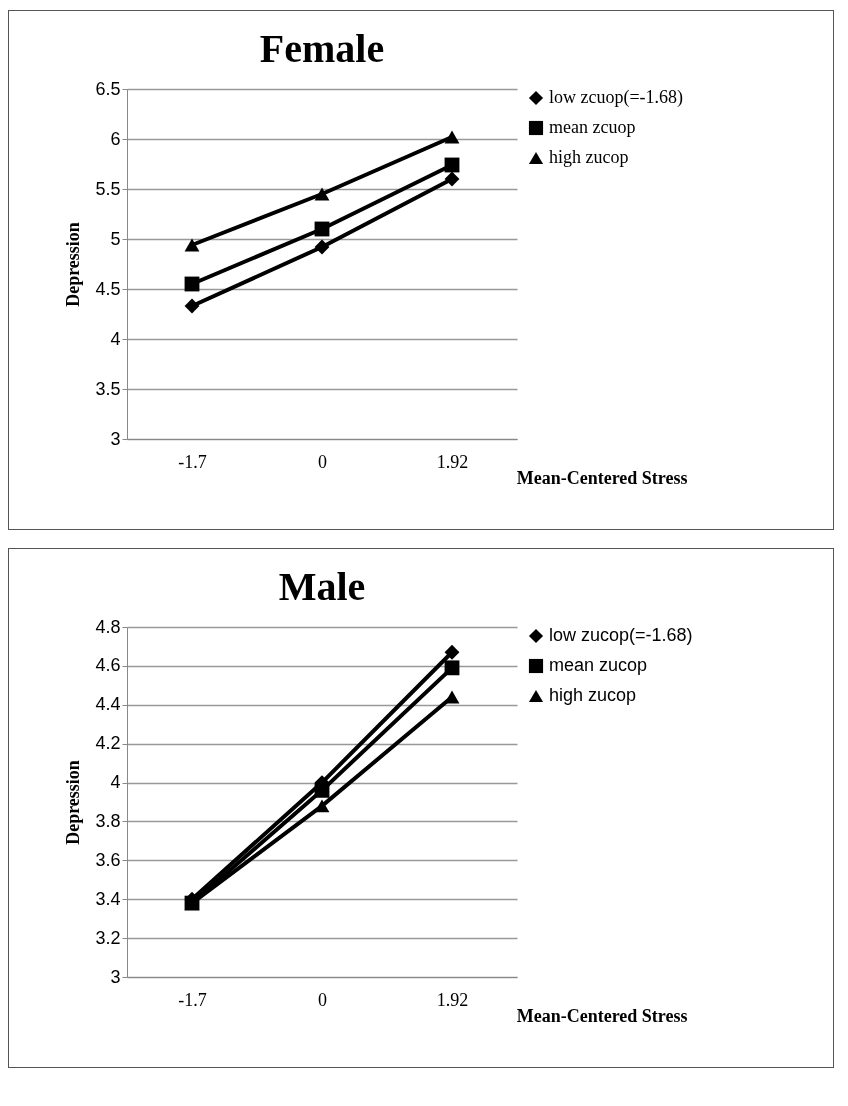  What do you see at coordinates (322, 586) in the screenshot?
I see `chart-title: Male` at bounding box center [322, 586].